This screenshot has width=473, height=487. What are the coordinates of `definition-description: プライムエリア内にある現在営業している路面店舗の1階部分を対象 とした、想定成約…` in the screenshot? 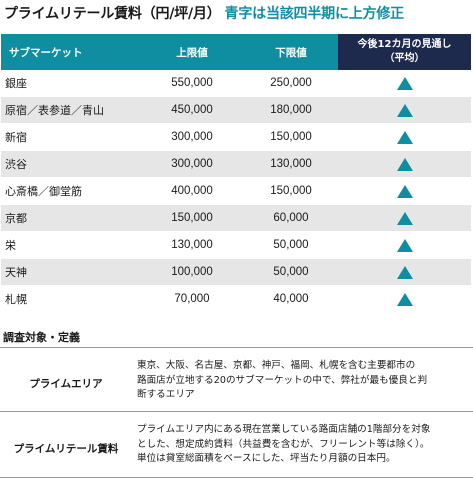 It's located at (303, 445).